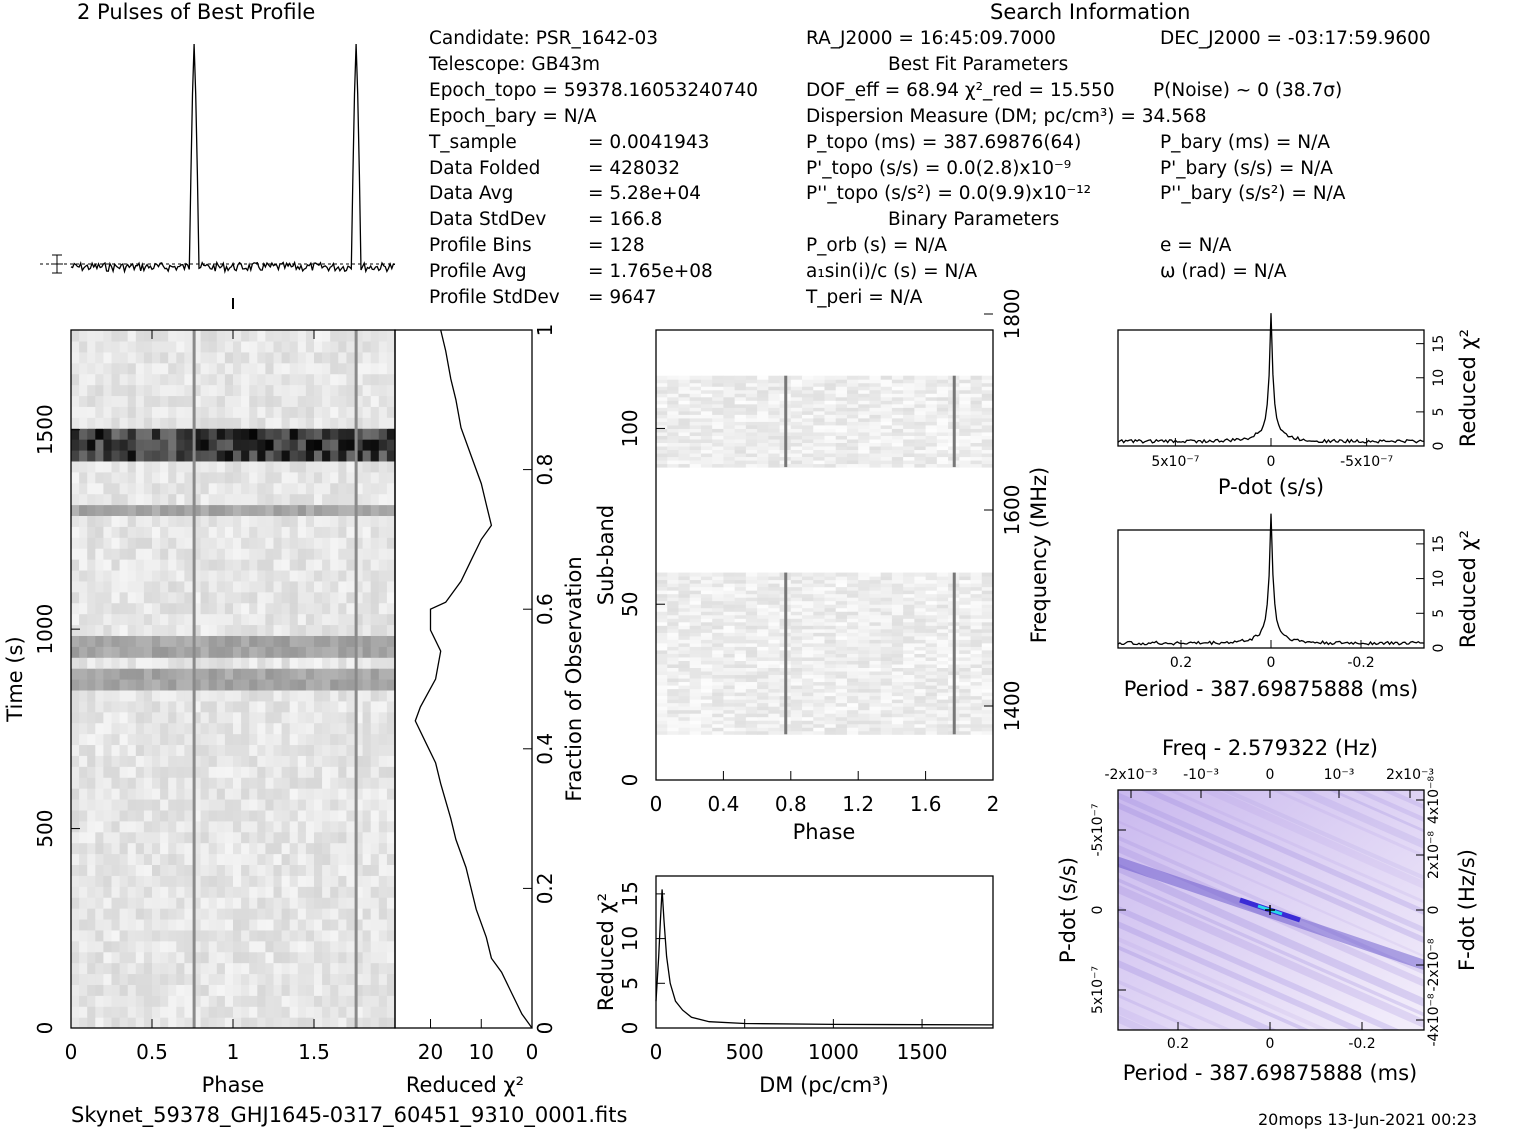 This screenshot has width=1517, height=1133. What do you see at coordinates (1248, 90) in the screenshot?
I see `info-p-noise: P(Noise) ~ 0 (38.7σ)` at bounding box center [1248, 90].